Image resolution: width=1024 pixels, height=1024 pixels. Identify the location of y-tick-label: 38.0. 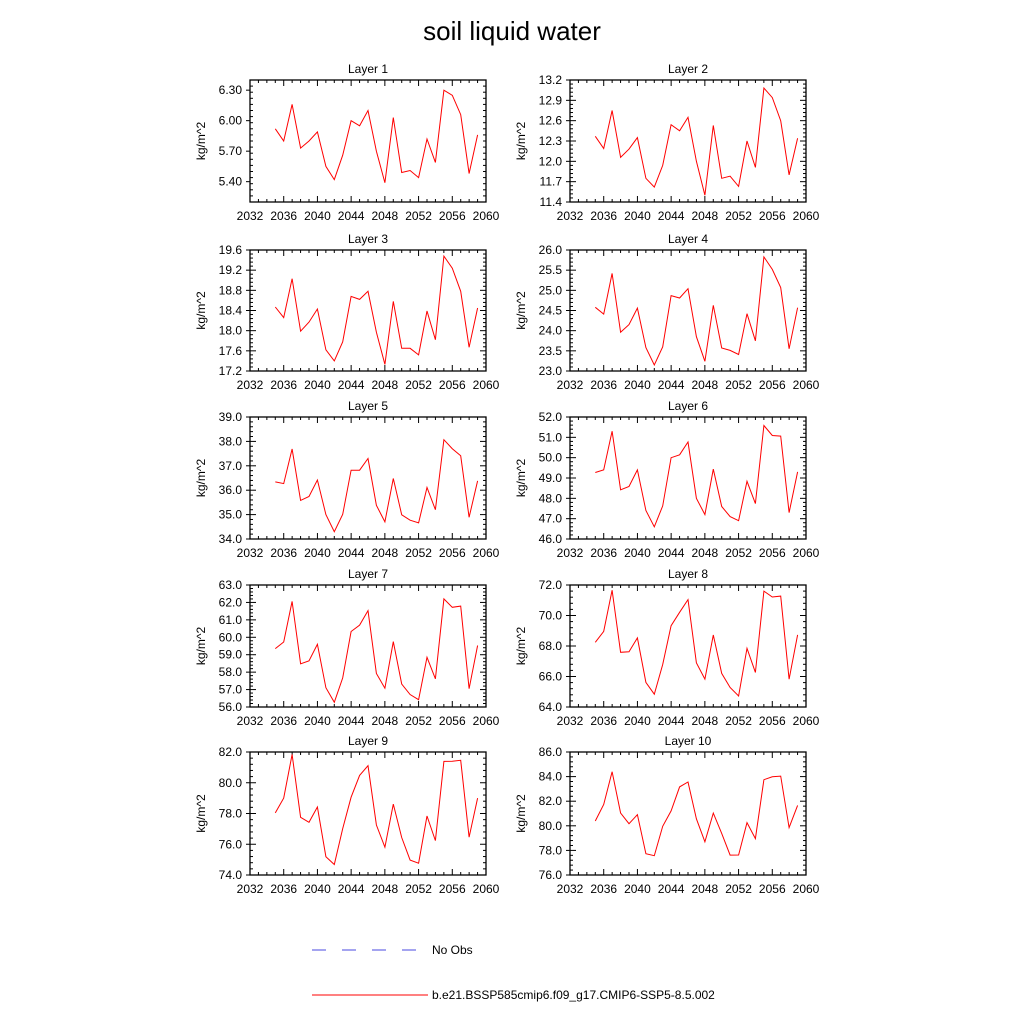
(231, 441).